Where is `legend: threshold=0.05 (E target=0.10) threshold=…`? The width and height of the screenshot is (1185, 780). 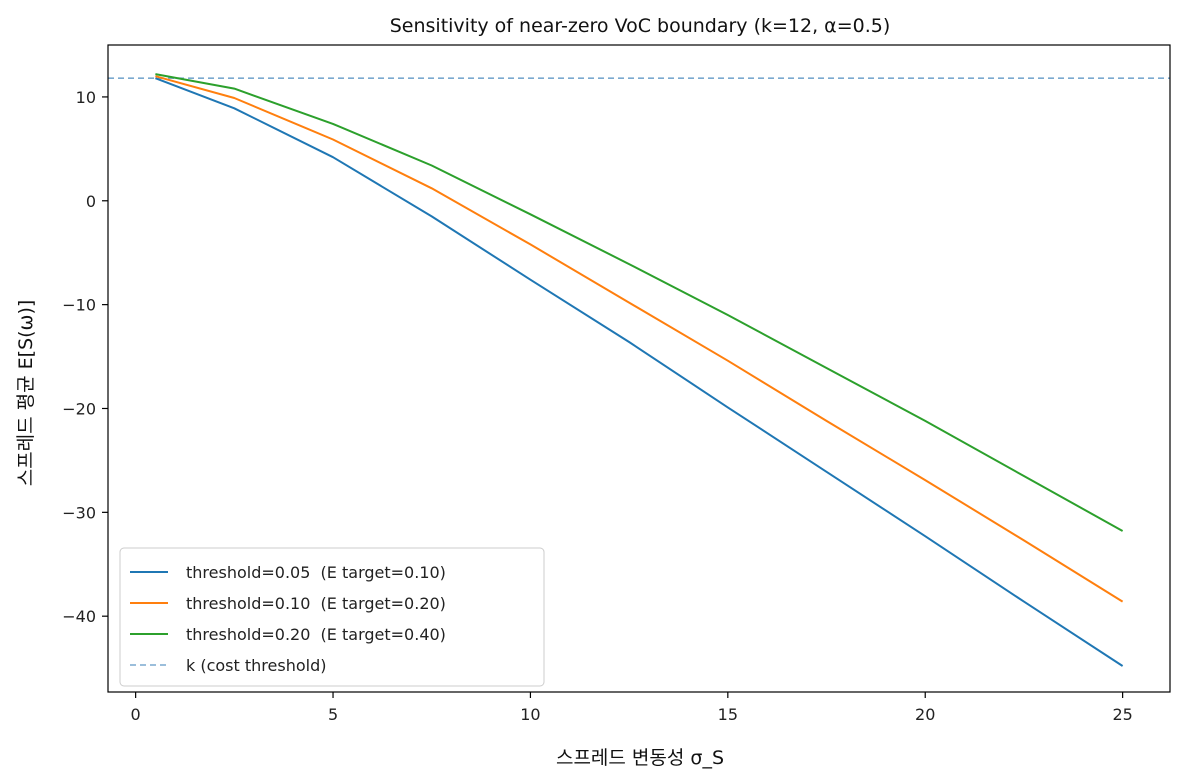
legend: threshold=0.05 (E target=0.10) threshold=… is located at coordinates (332, 617).